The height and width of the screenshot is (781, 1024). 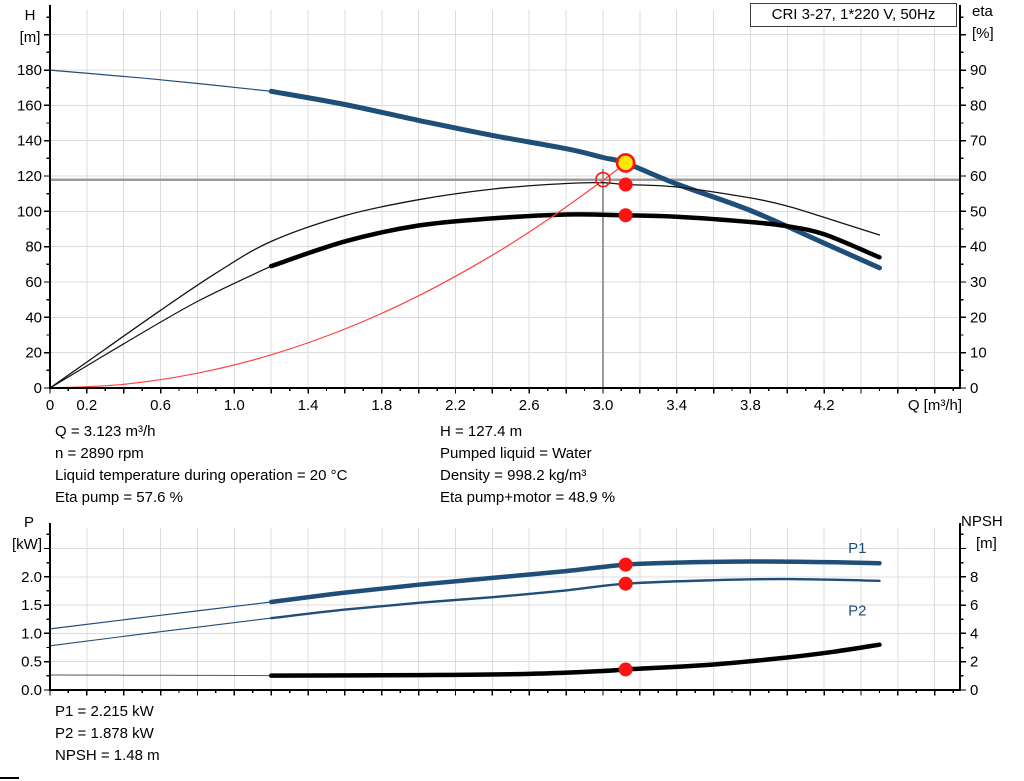 I want to click on y-tick-label-left: 160, so click(x=29, y=105).